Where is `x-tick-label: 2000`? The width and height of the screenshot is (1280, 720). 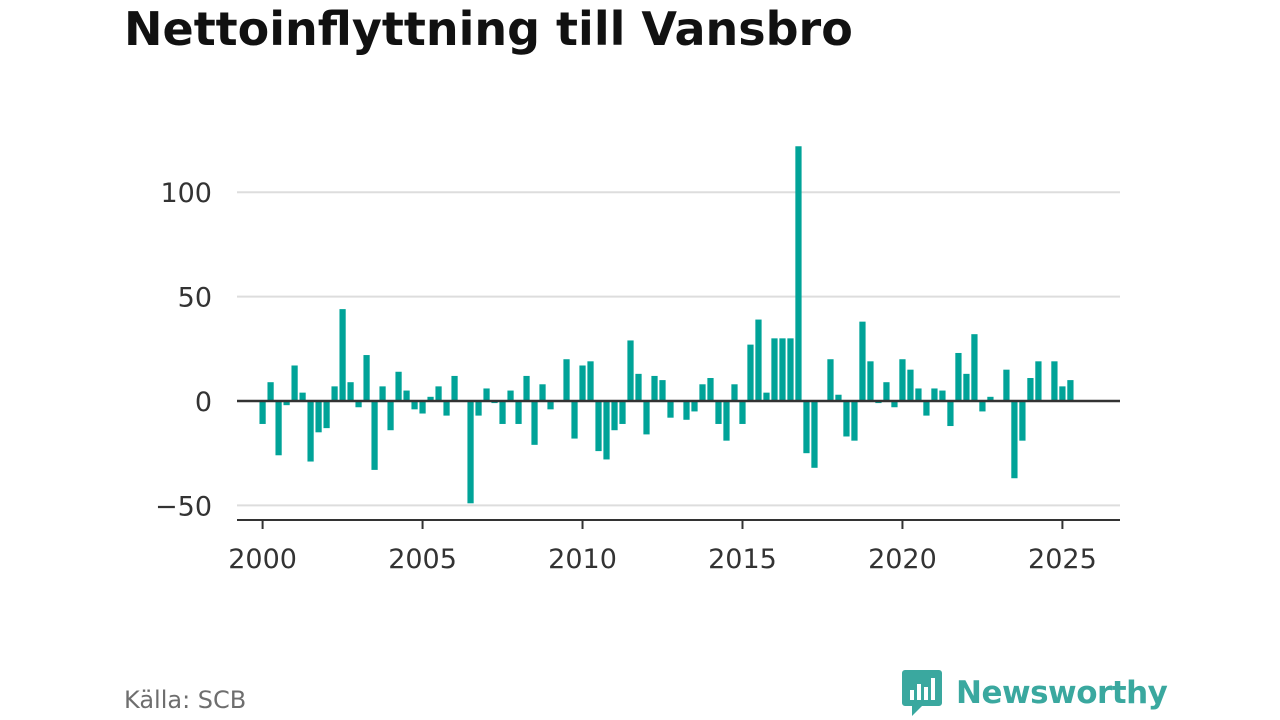
x-tick-label: 2000 is located at coordinates (262, 559).